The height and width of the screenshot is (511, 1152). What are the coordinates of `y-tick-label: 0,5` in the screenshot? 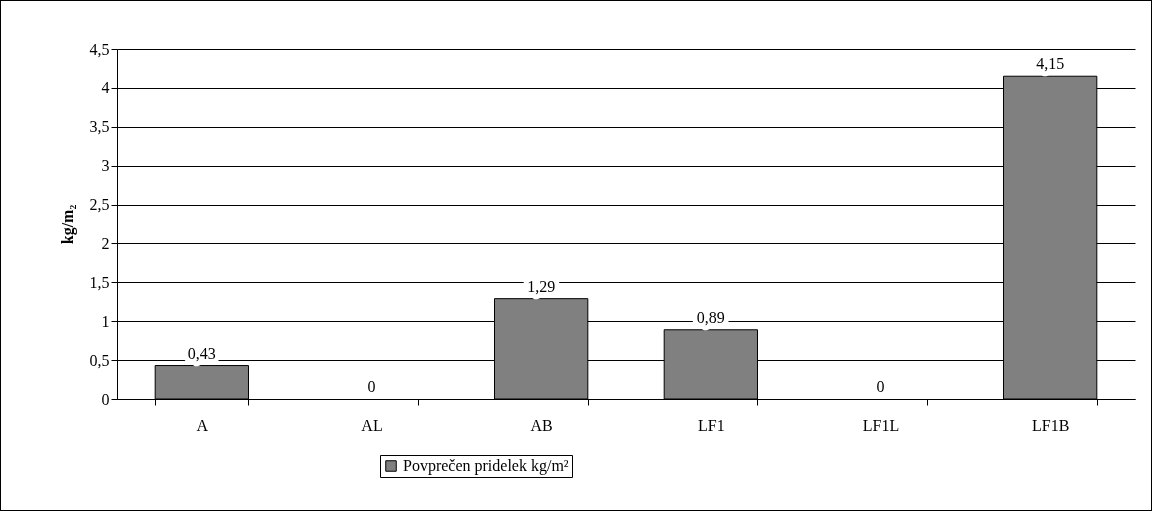 It's located at (99, 360).